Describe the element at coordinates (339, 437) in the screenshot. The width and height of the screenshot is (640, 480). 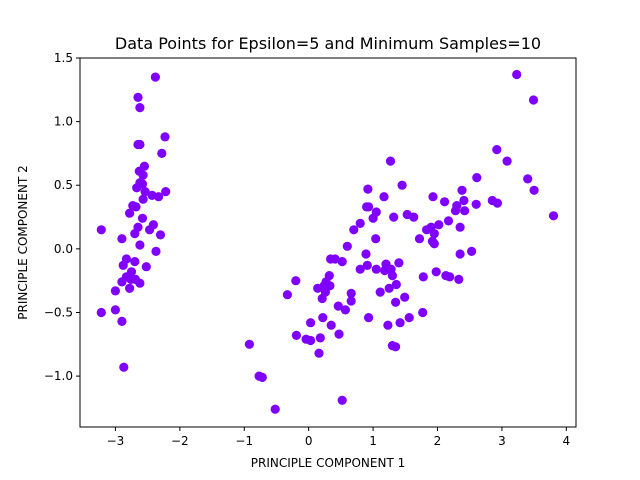
I see `x-axis-ticks: −3 −2 −1 0 1 2 3 4` at that location.